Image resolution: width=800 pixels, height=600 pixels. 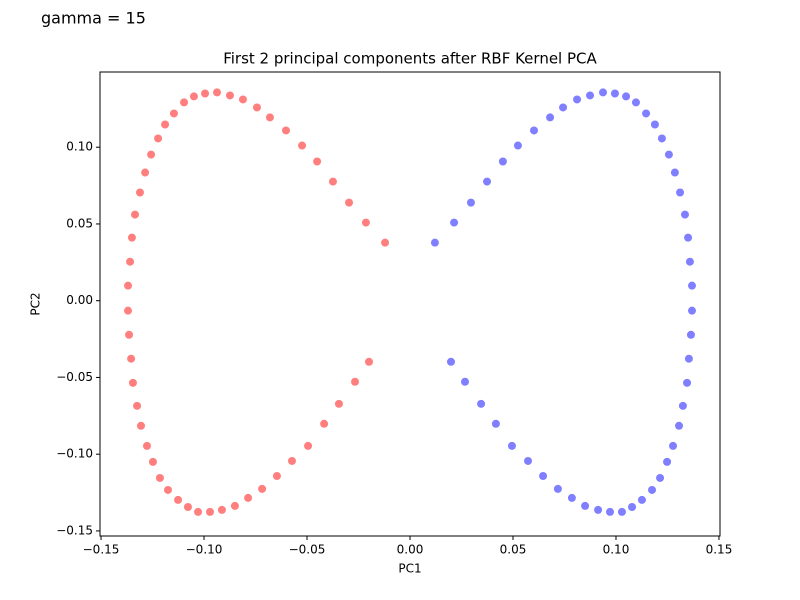 What do you see at coordinates (101, 550) in the screenshot?
I see `x-tick-label: −0.15` at bounding box center [101, 550].